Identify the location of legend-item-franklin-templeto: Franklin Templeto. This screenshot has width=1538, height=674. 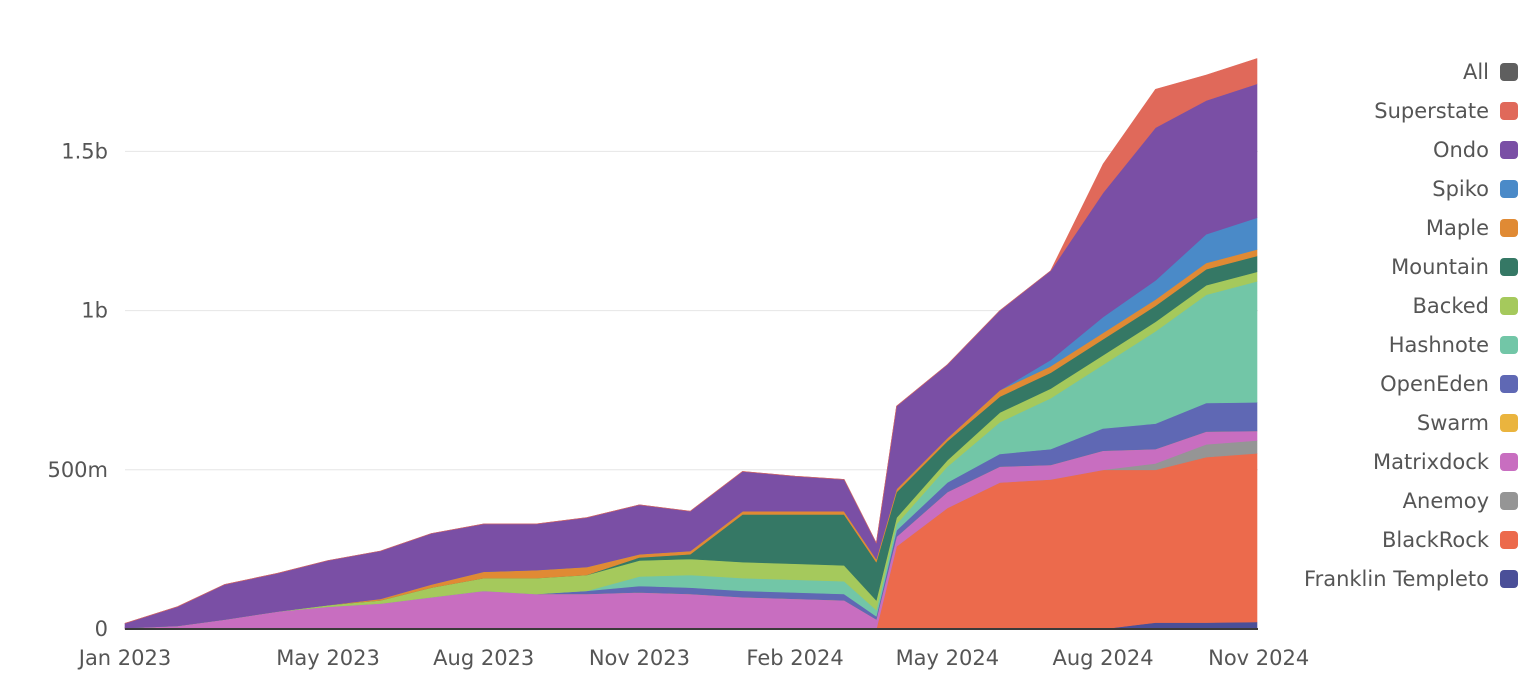
(1411, 579).